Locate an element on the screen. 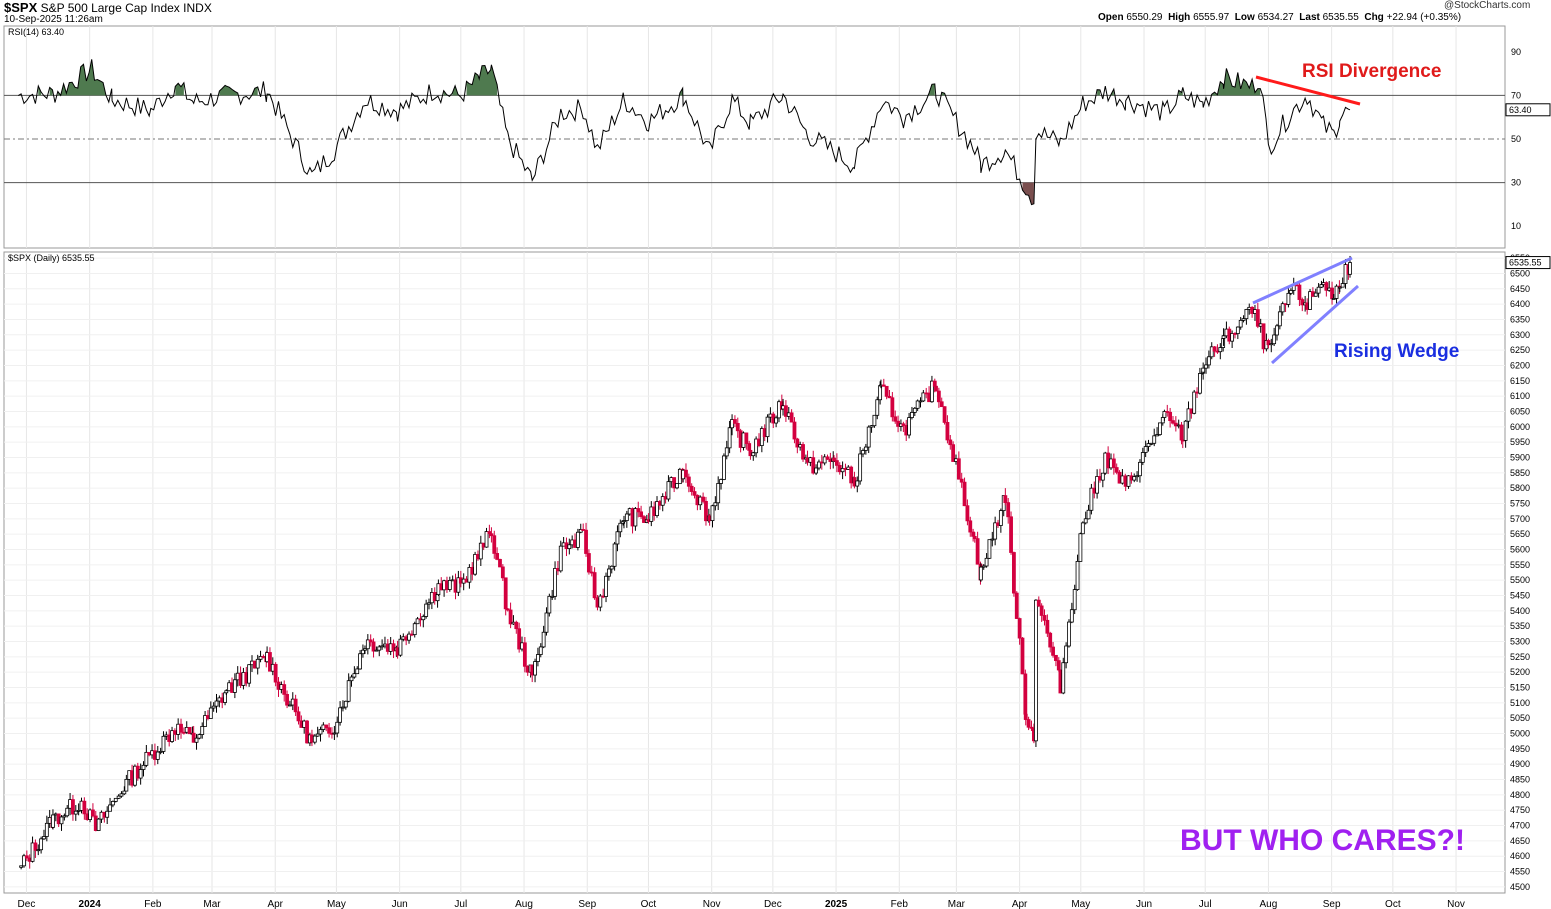 The width and height of the screenshot is (1551, 909). price-y-tick-label: 5650 is located at coordinates (1520, 534).